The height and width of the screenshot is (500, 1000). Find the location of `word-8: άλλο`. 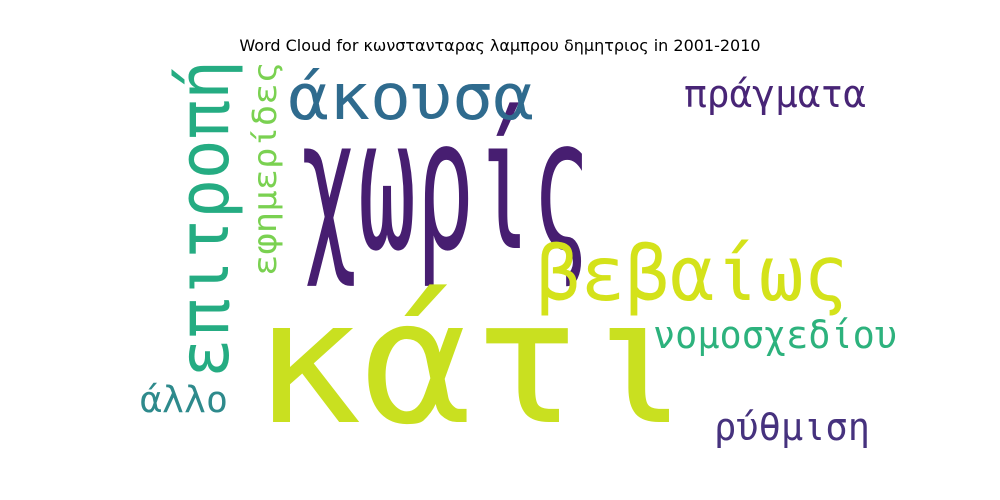

word-8: άλλο is located at coordinates (184, 400).